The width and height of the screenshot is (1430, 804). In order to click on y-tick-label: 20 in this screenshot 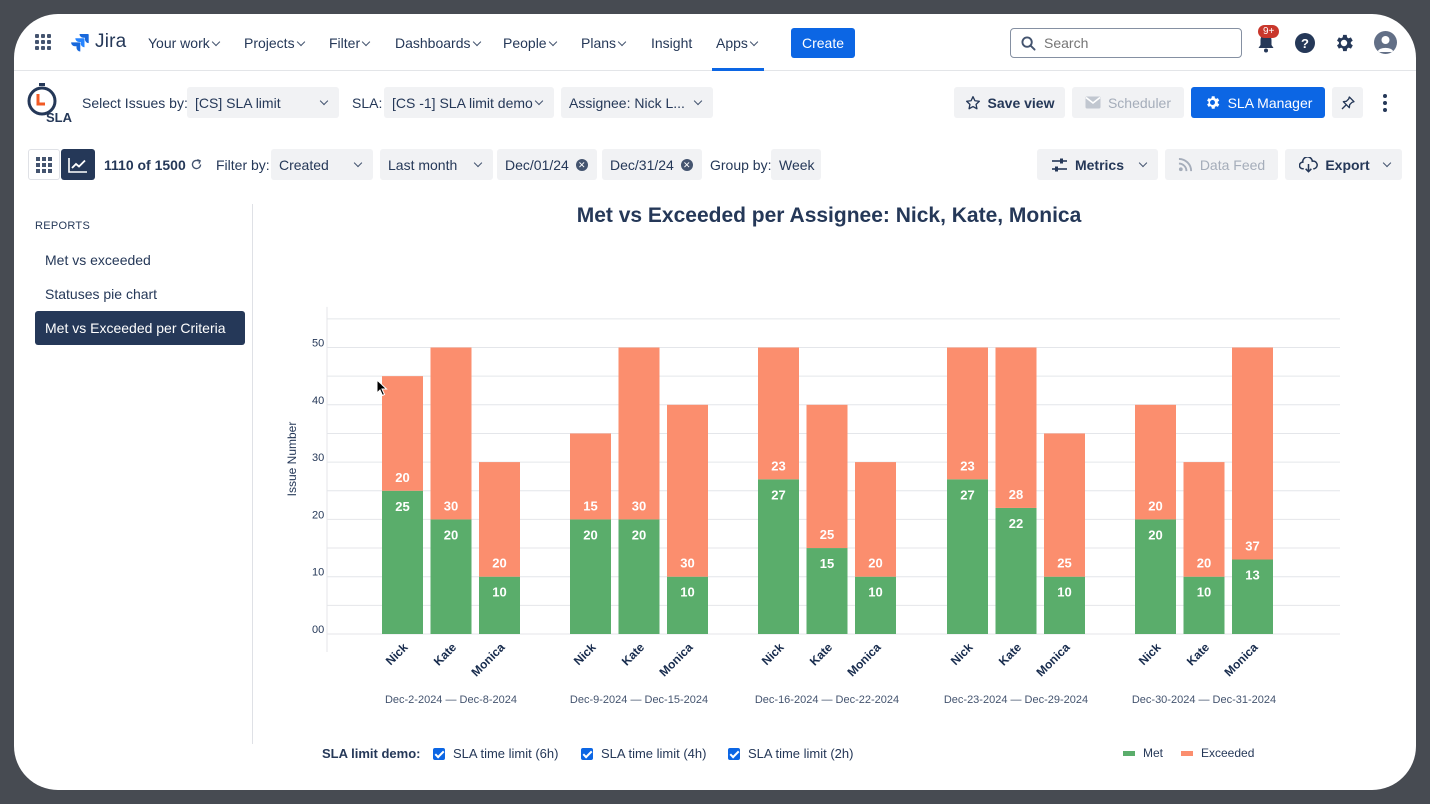, I will do `click(318, 515)`.